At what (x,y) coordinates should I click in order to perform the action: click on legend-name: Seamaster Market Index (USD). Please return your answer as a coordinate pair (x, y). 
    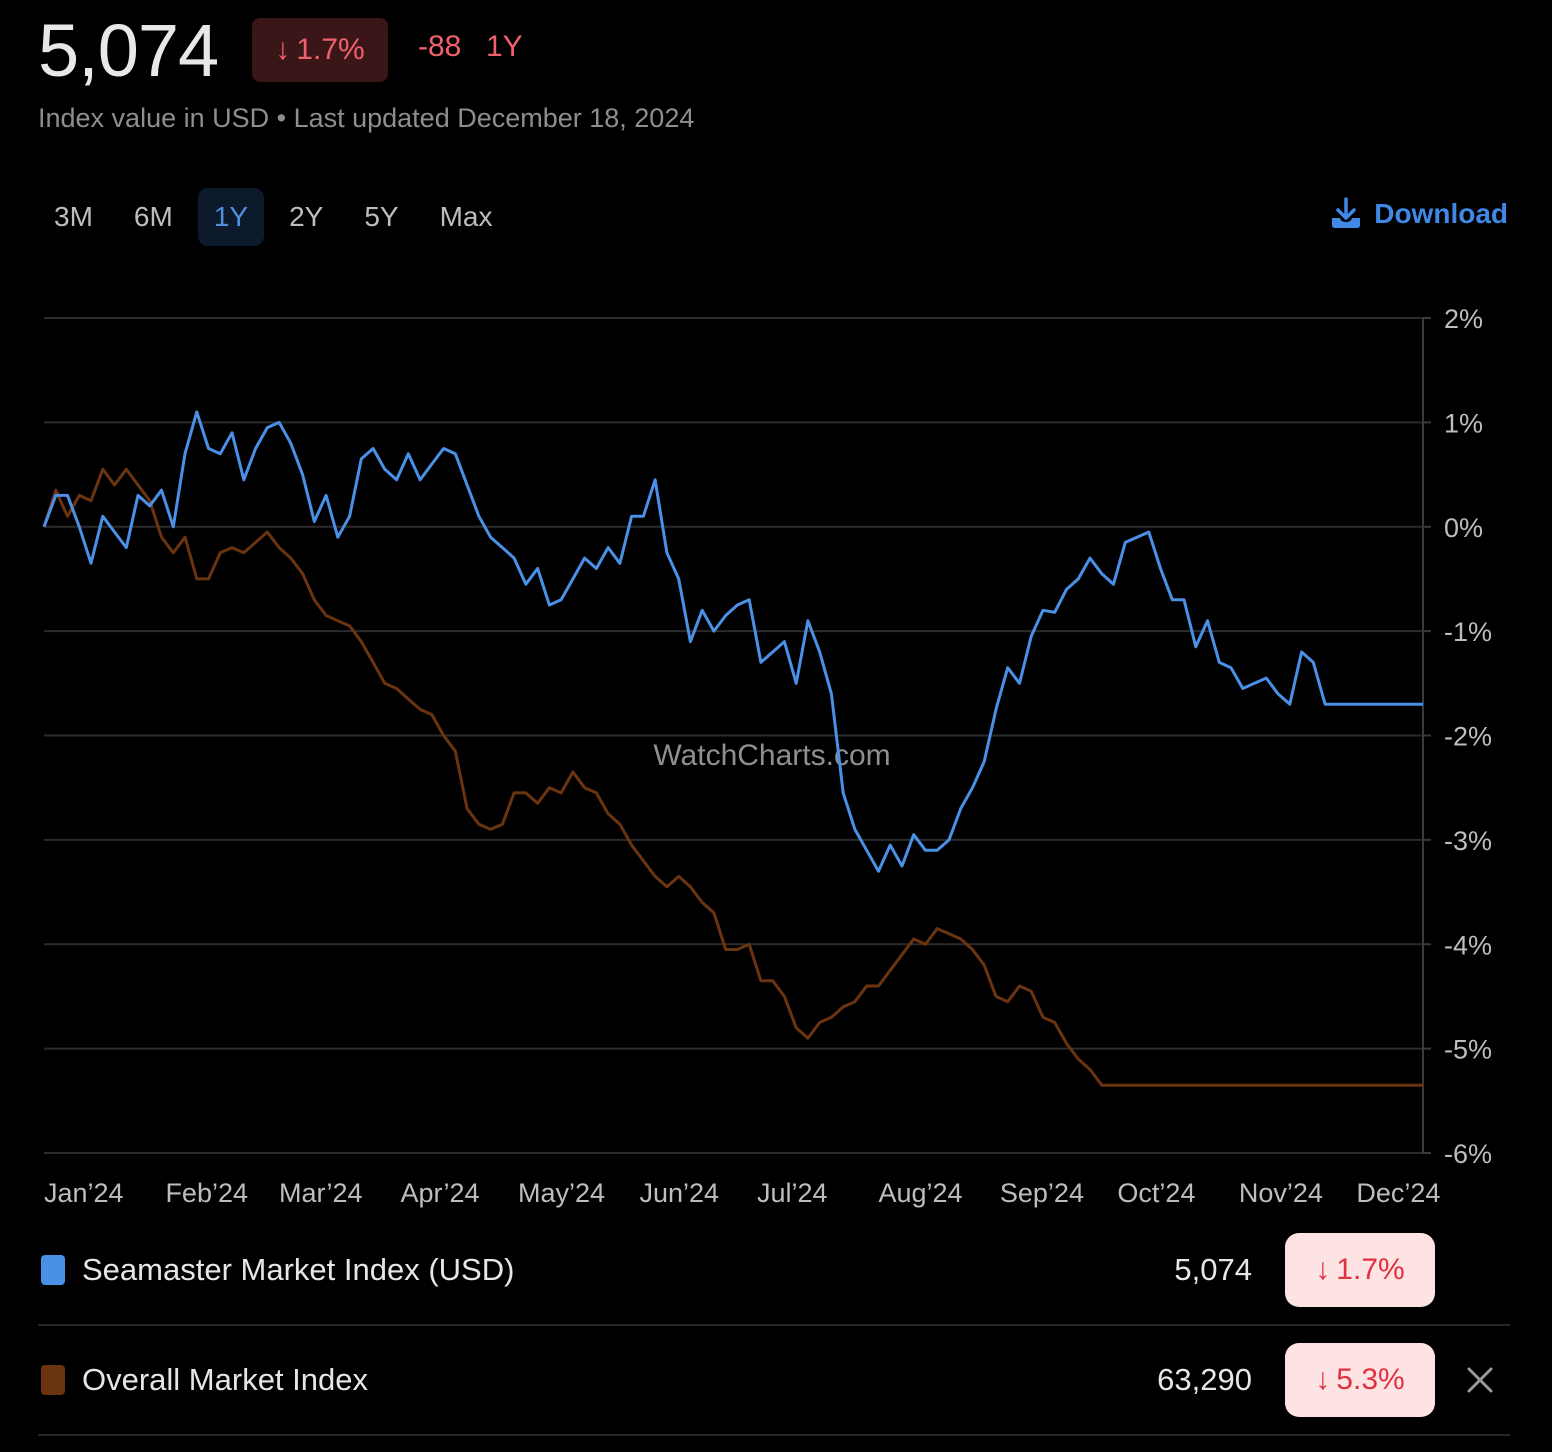
    Looking at the image, I should click on (298, 1269).